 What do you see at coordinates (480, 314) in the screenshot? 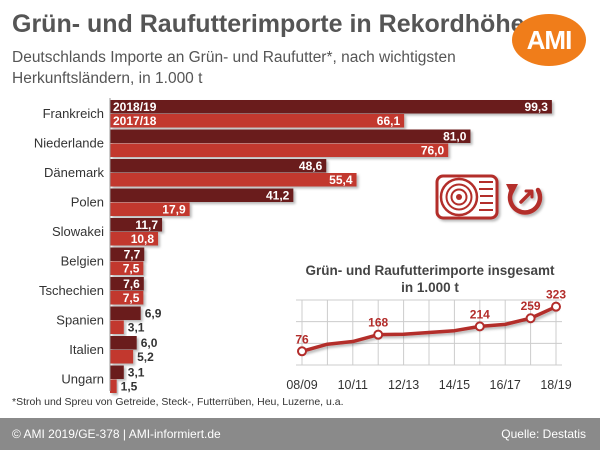
I see `data-point-label: 214` at bounding box center [480, 314].